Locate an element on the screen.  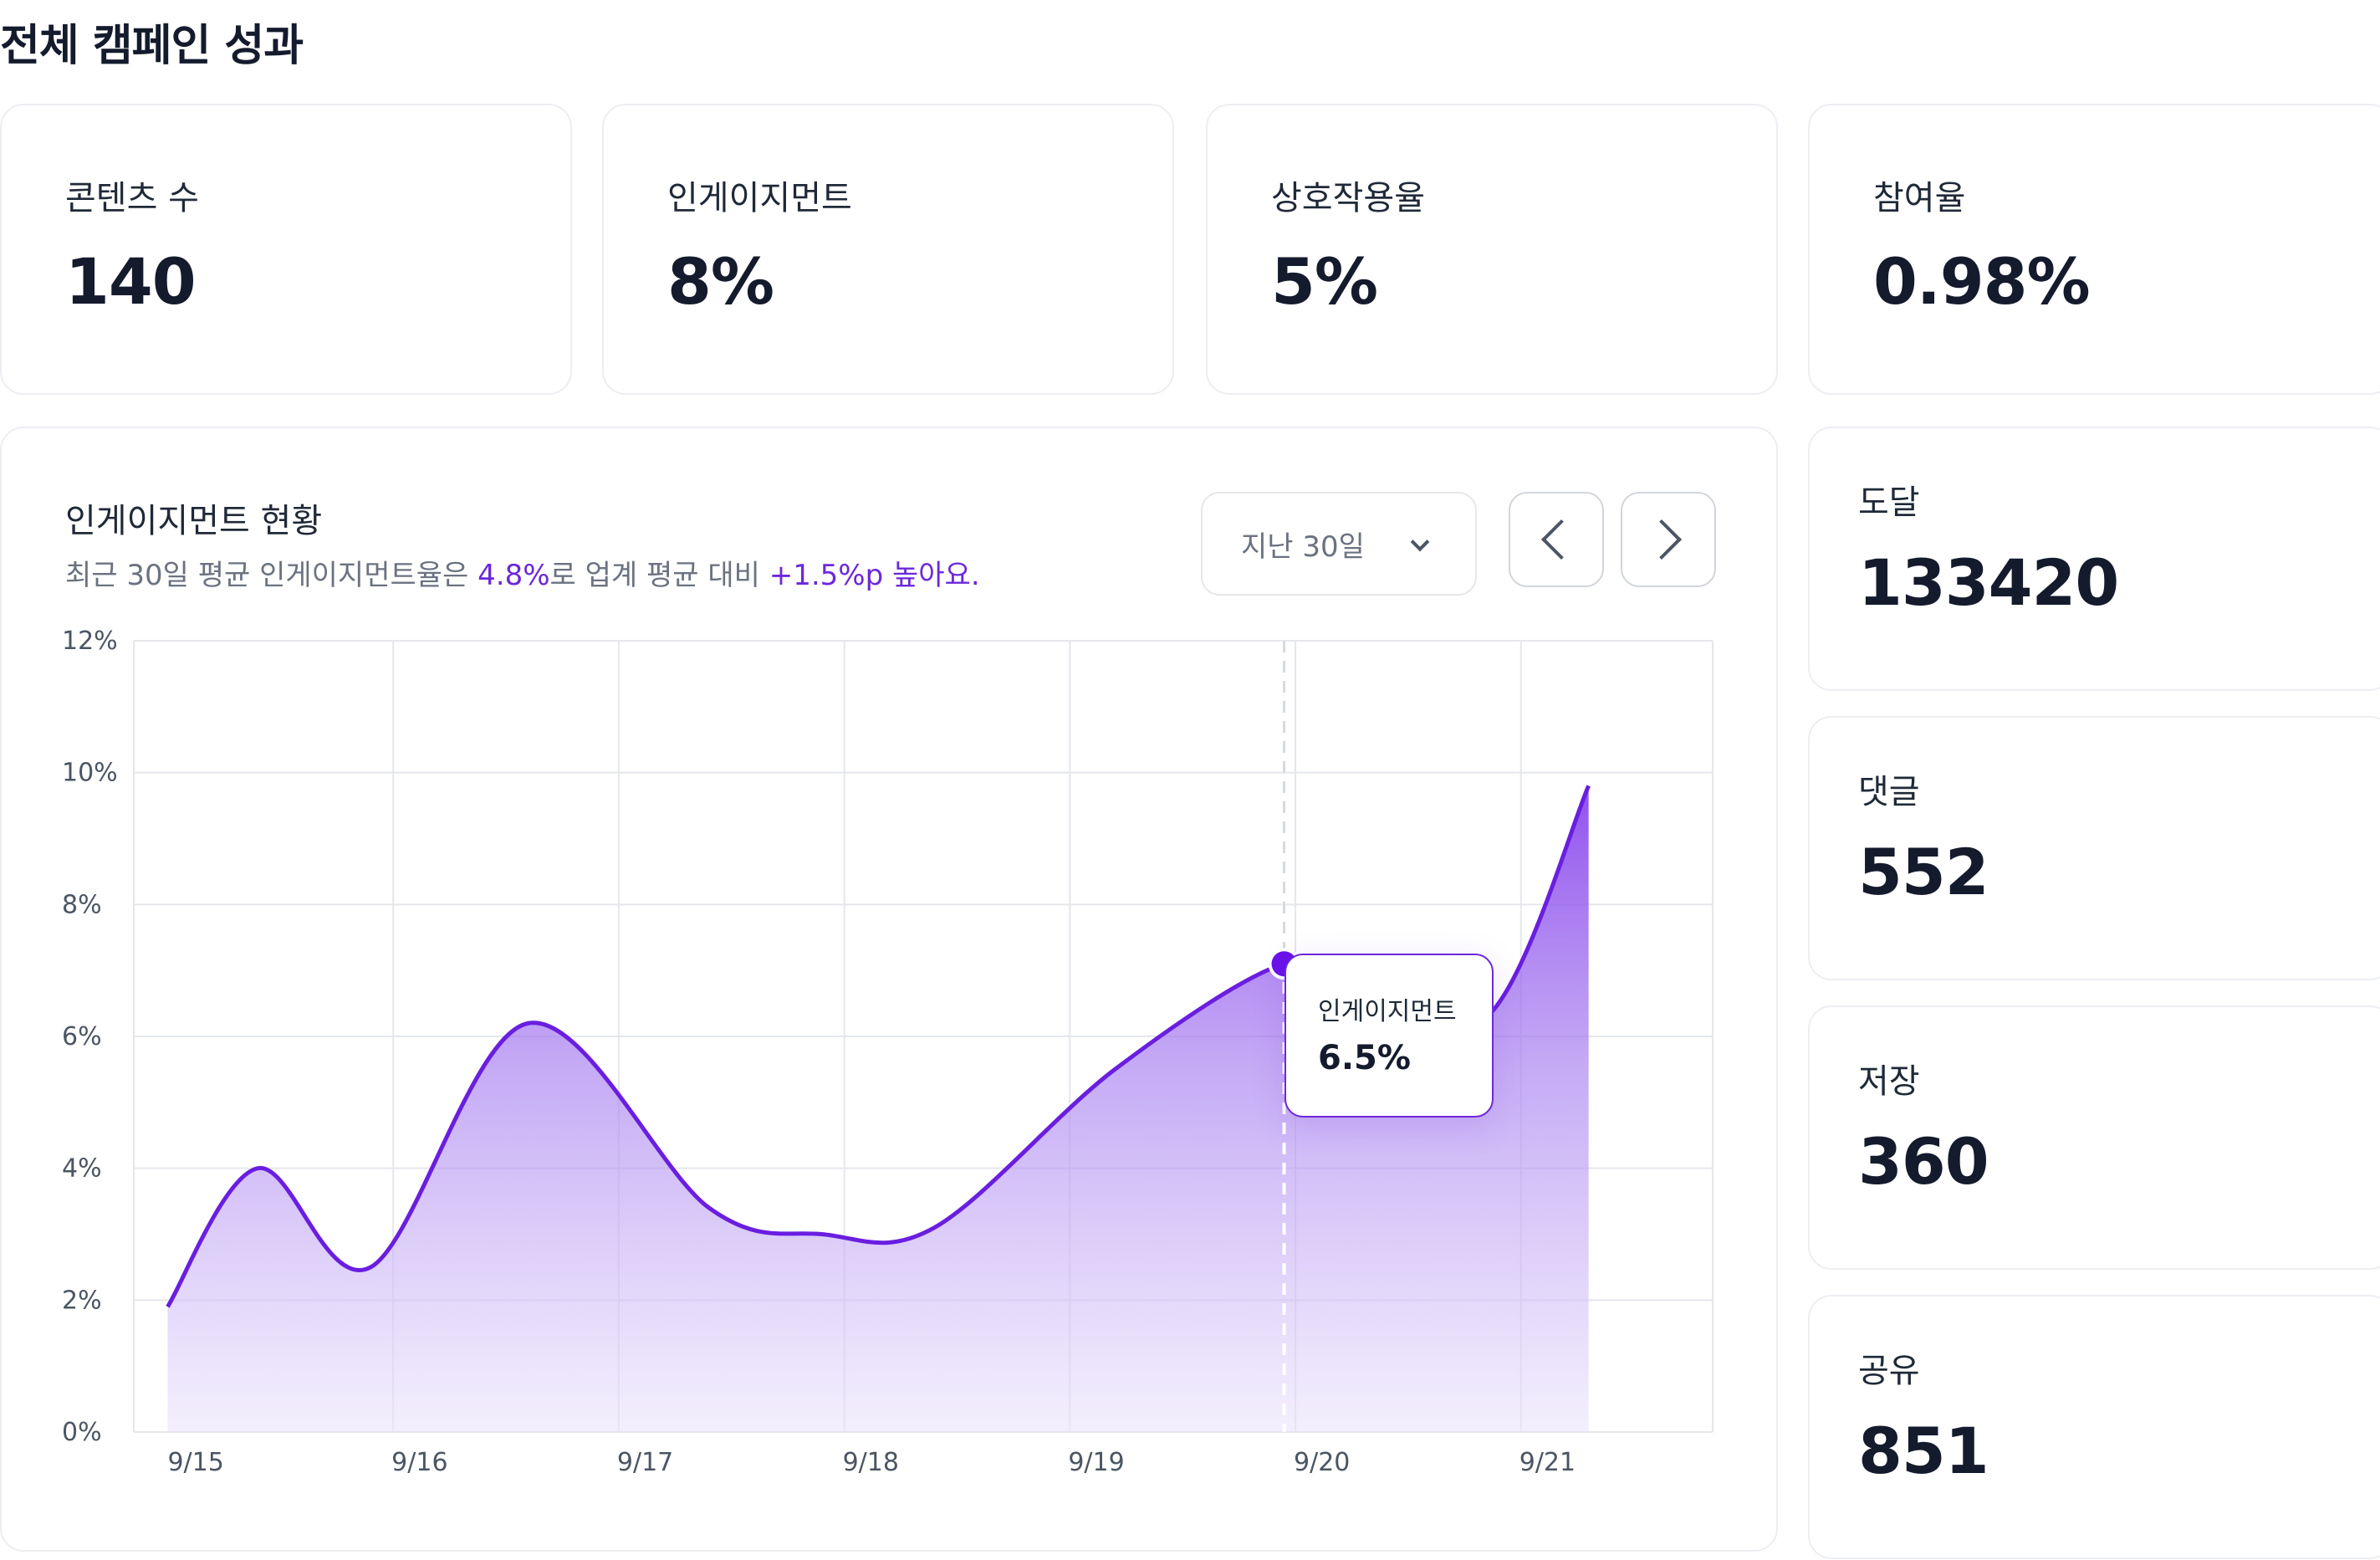
y-tick-label: 12% is located at coordinates (90, 641).